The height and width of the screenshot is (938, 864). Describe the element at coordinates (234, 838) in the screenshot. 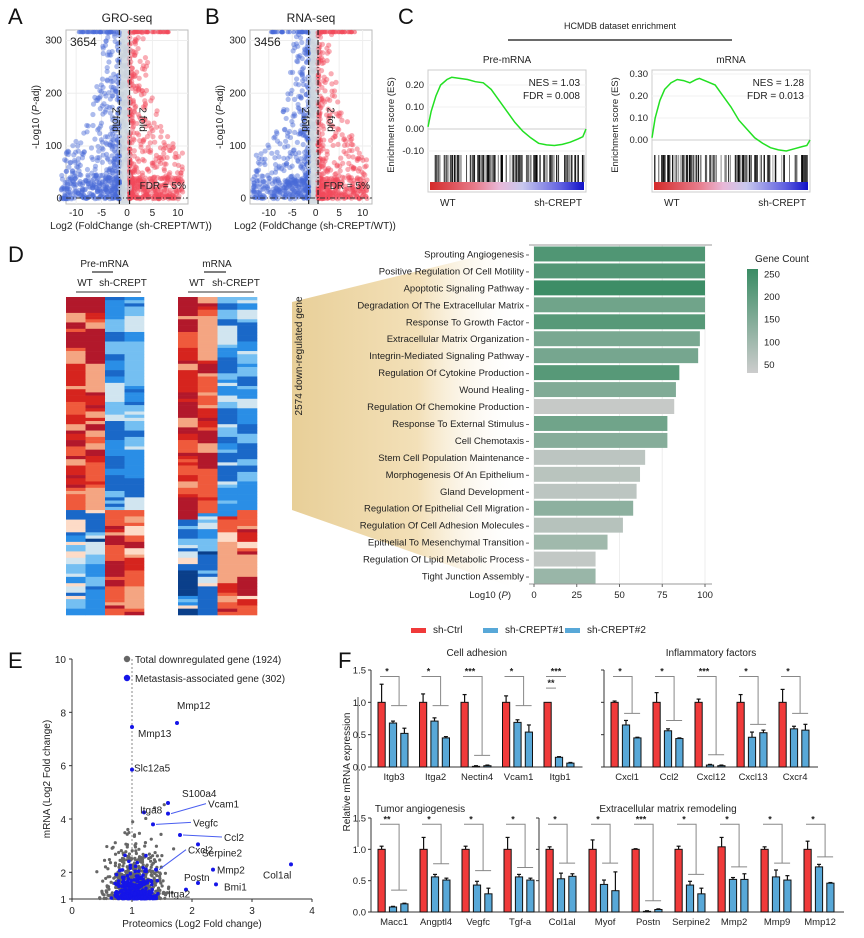

I see `point-label: Ccl2` at that location.